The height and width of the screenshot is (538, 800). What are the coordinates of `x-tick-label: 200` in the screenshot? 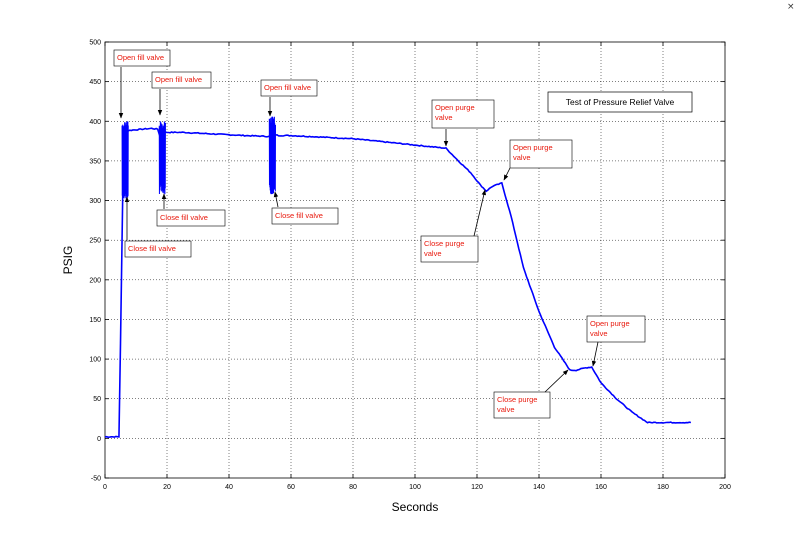 It's located at (725, 487).